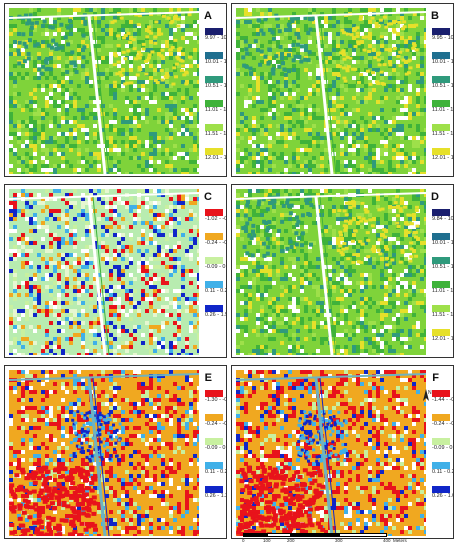  What do you see at coordinates (387, 540) in the screenshot?
I see `scale-tick: 400` at bounding box center [387, 540].